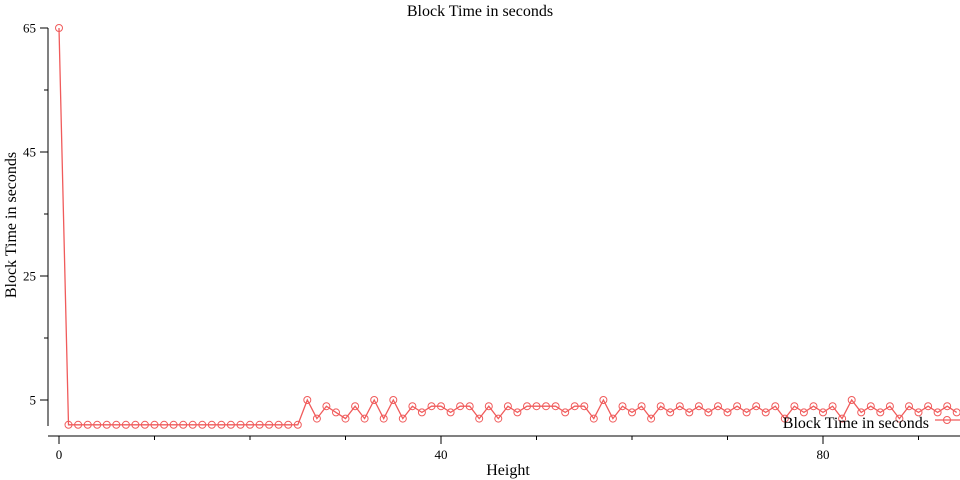 The image size is (960, 480). I want to click on y-tick-label: 65, so click(29, 28).